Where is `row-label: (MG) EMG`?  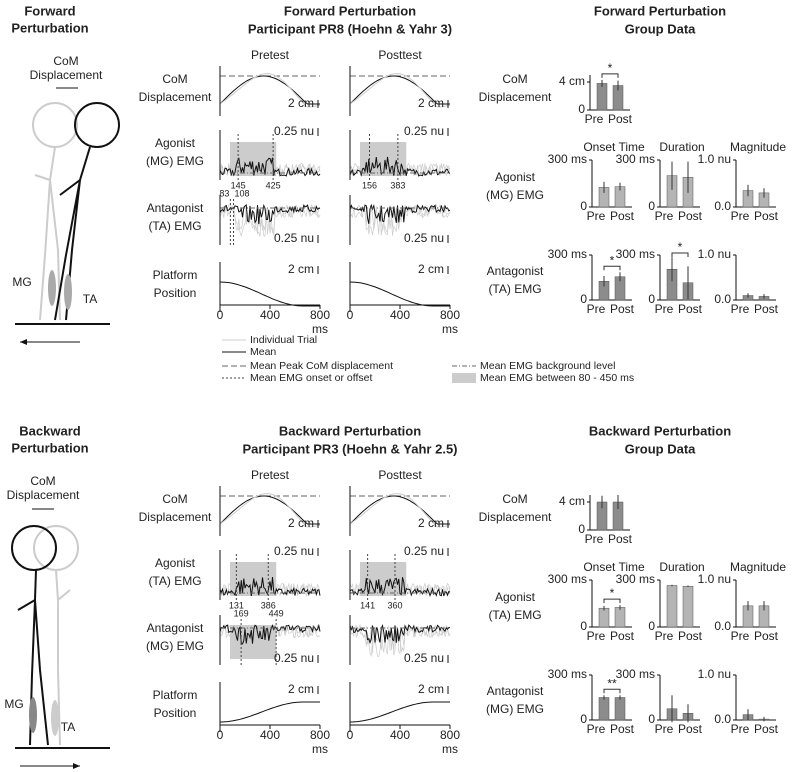
row-label: (MG) EMG is located at coordinates (175, 161).